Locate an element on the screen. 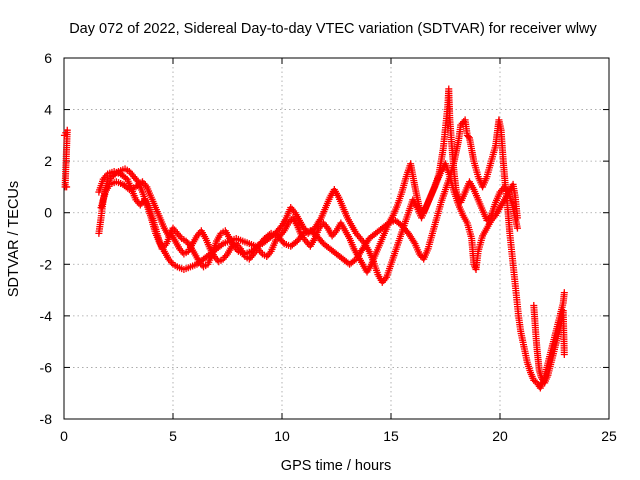  x-tick-label: 10 is located at coordinates (282, 436).